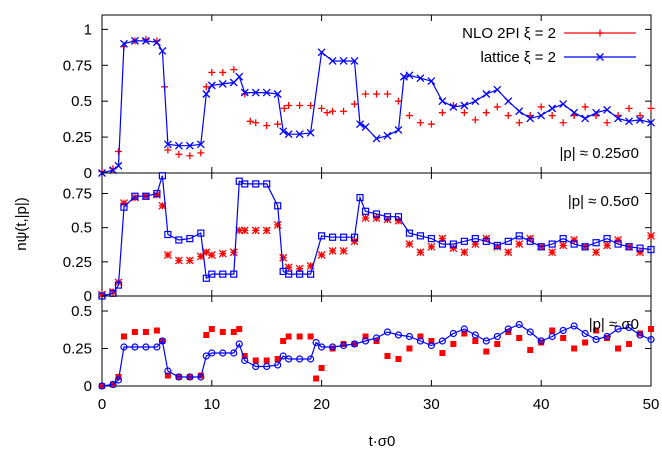 Image resolution: width=662 pixels, height=463 pixels. Describe the element at coordinates (77, 137) in the screenshot. I see `y-tick-label: 0.25` at that location.